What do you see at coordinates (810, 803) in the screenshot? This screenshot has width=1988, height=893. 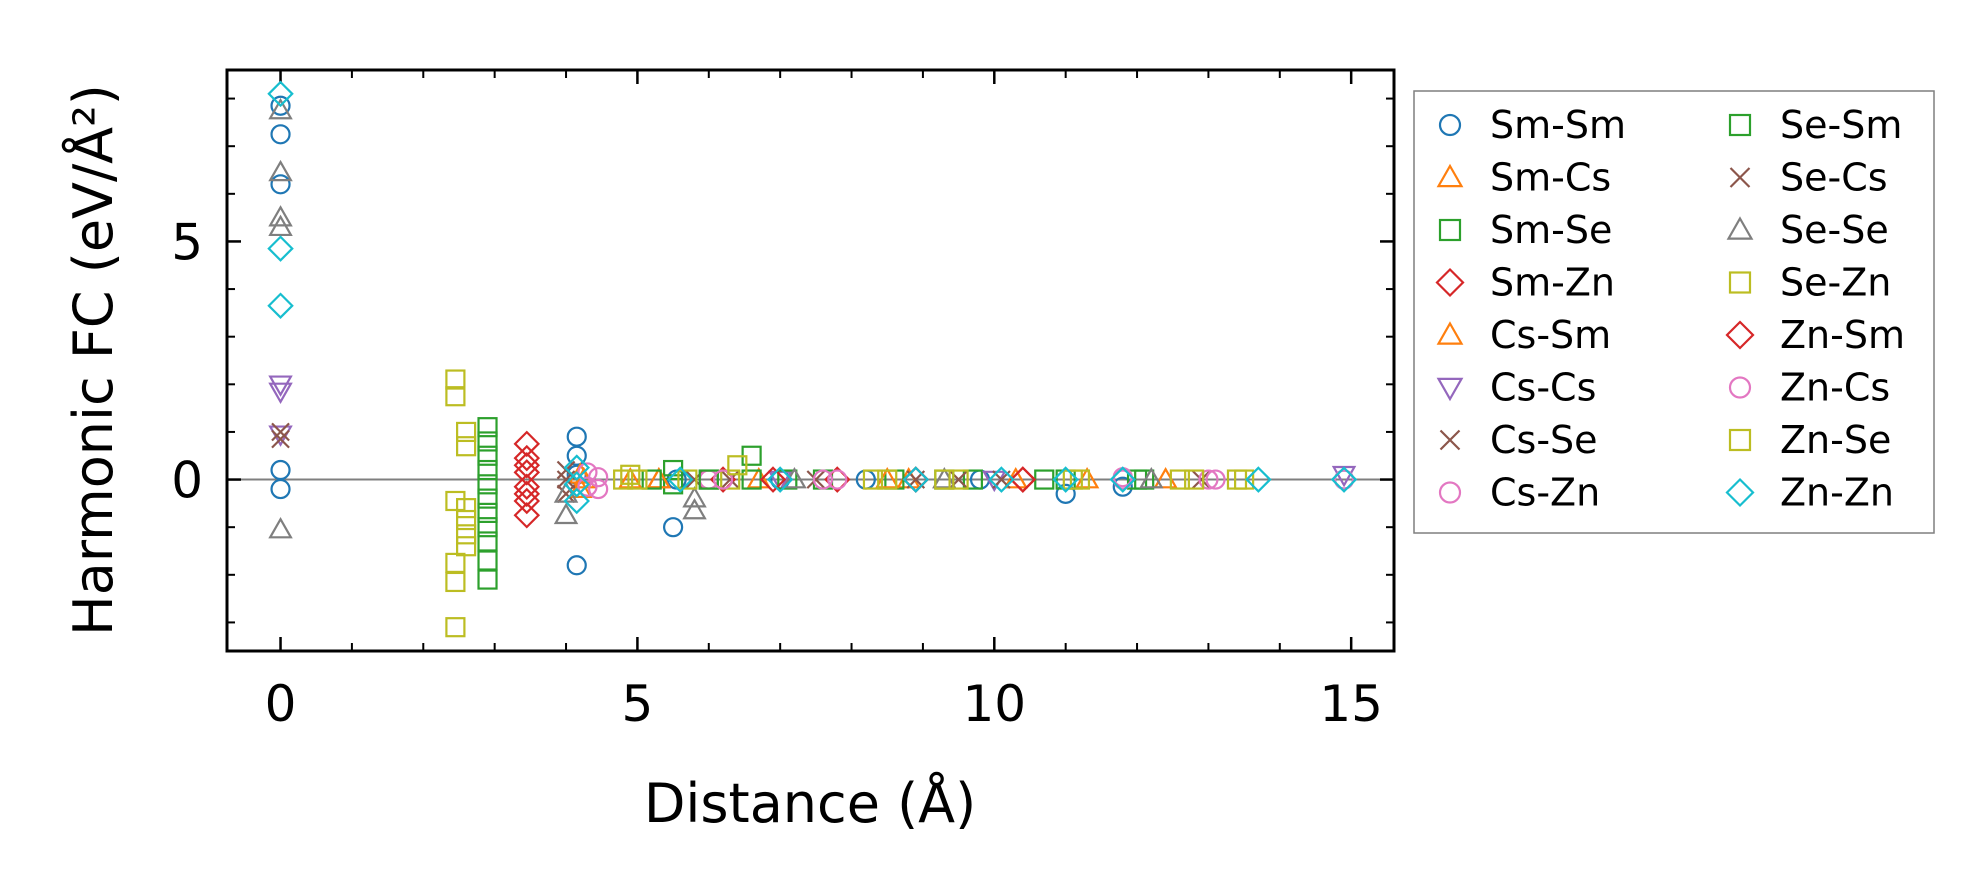 I see `x-axis-label: Distance (Å)` at bounding box center [810, 803].